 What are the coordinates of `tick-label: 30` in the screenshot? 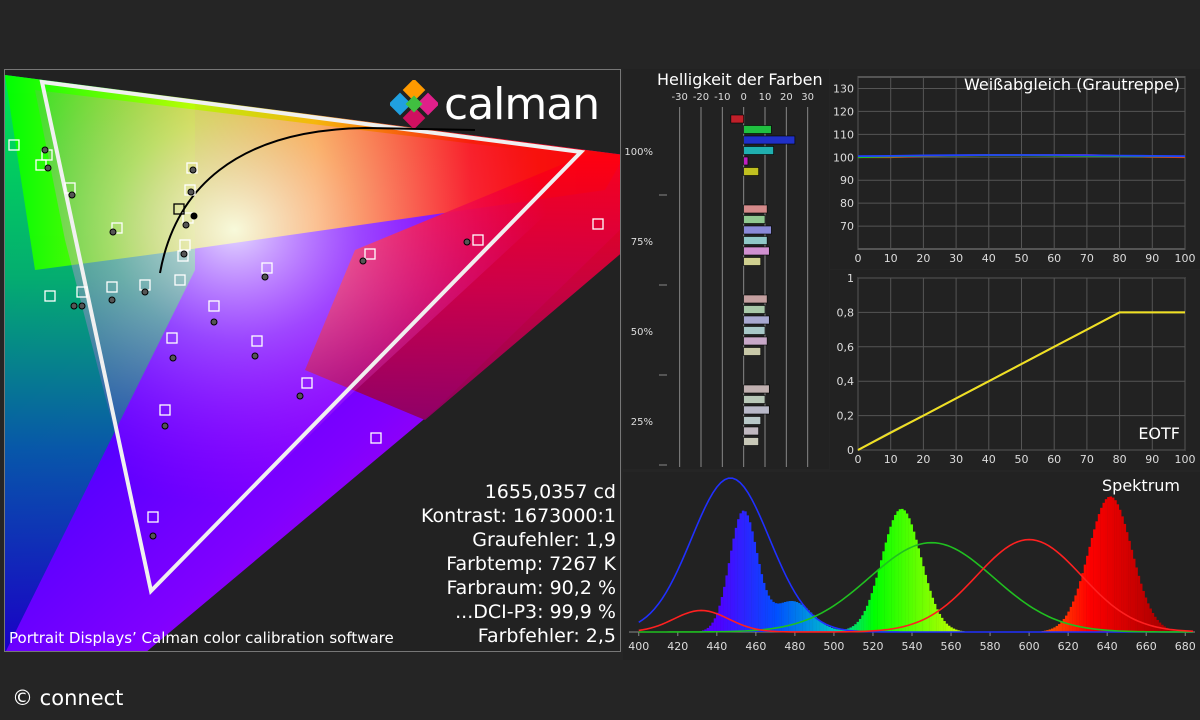 It's located at (807, 97).